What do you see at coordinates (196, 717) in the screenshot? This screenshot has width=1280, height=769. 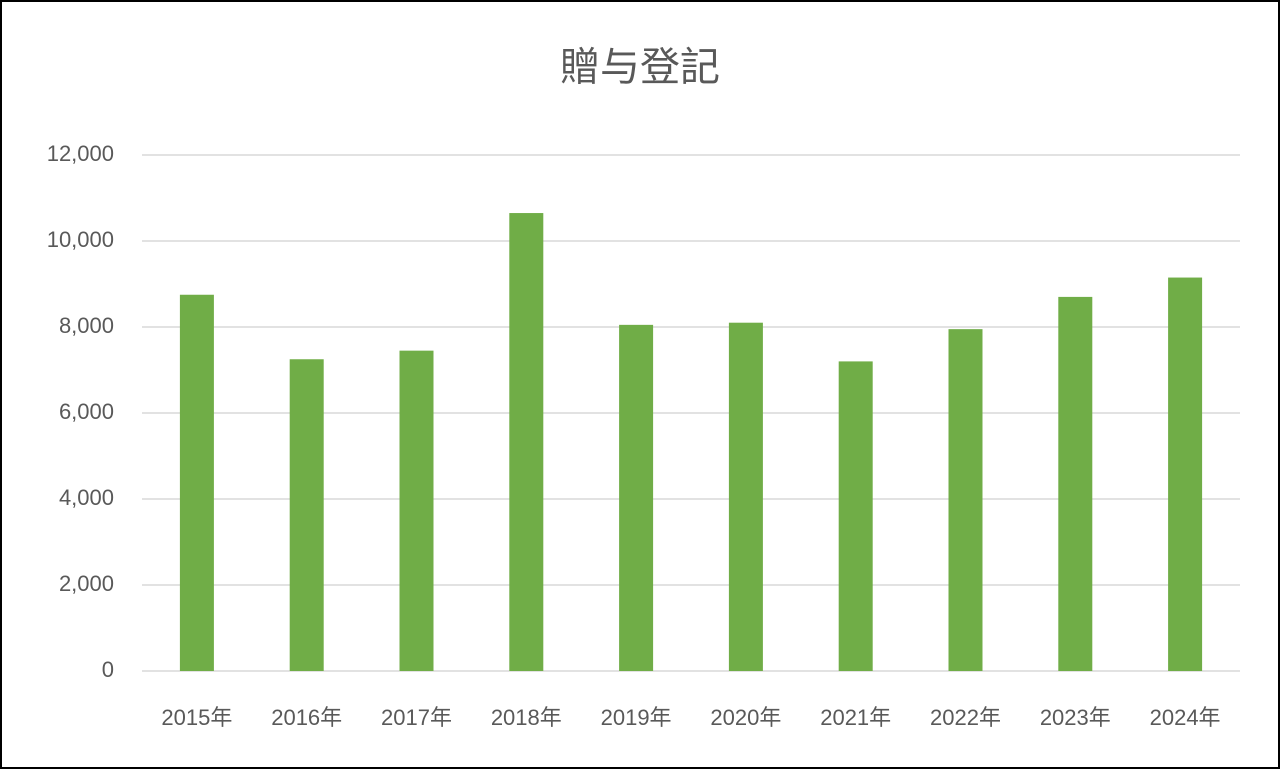 I see `x-tick-label: 2015年` at bounding box center [196, 717].